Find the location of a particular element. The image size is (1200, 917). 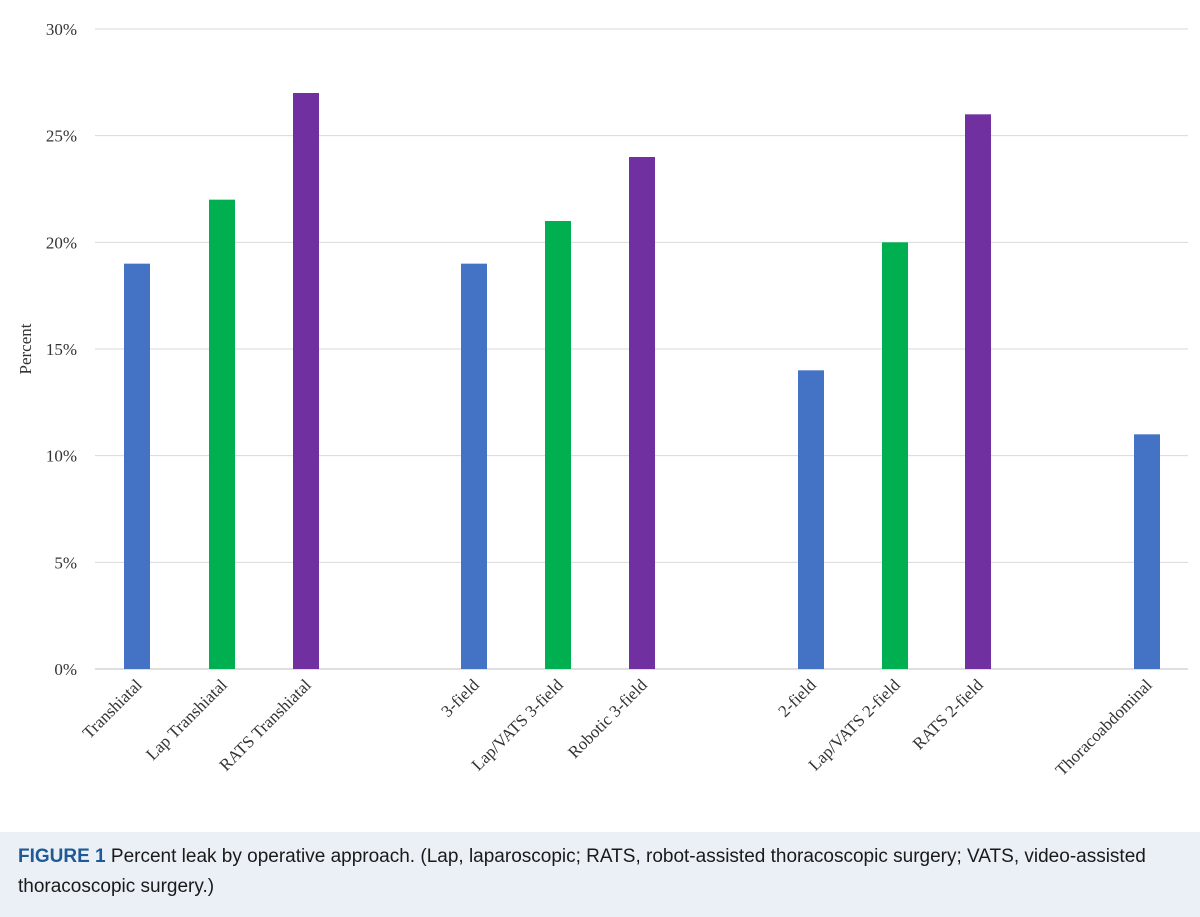

x-category-label: RATS Transhiatal is located at coordinates (265, 724).